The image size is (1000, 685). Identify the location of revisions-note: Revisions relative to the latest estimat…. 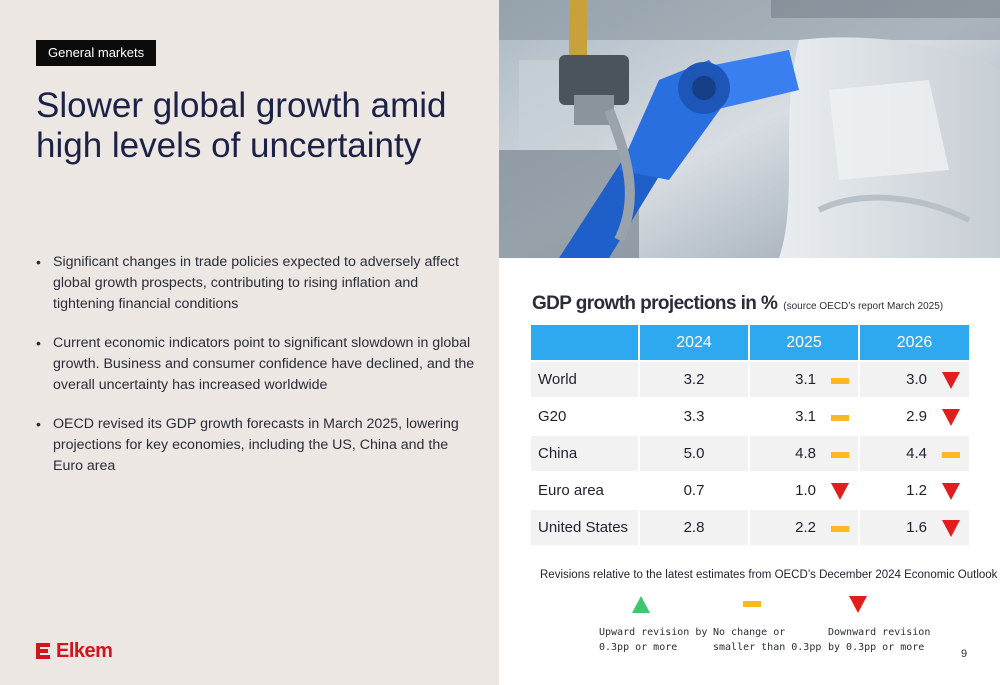
(769, 575).